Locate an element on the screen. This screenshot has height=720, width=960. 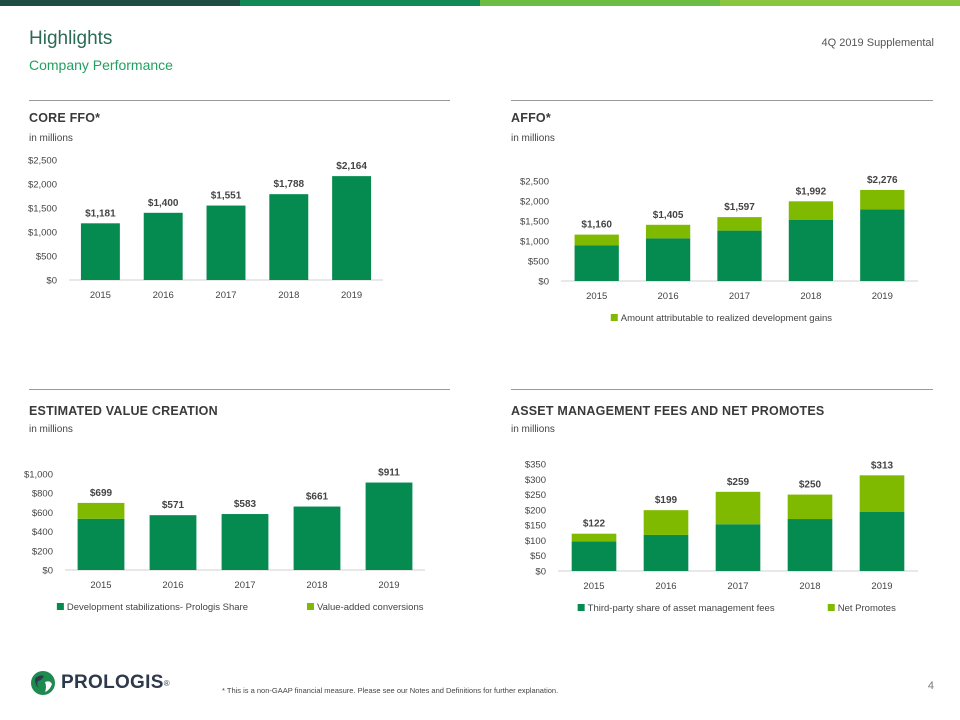
supplemental-label: 4Q 2019 Supplemental is located at coordinates (877, 43).